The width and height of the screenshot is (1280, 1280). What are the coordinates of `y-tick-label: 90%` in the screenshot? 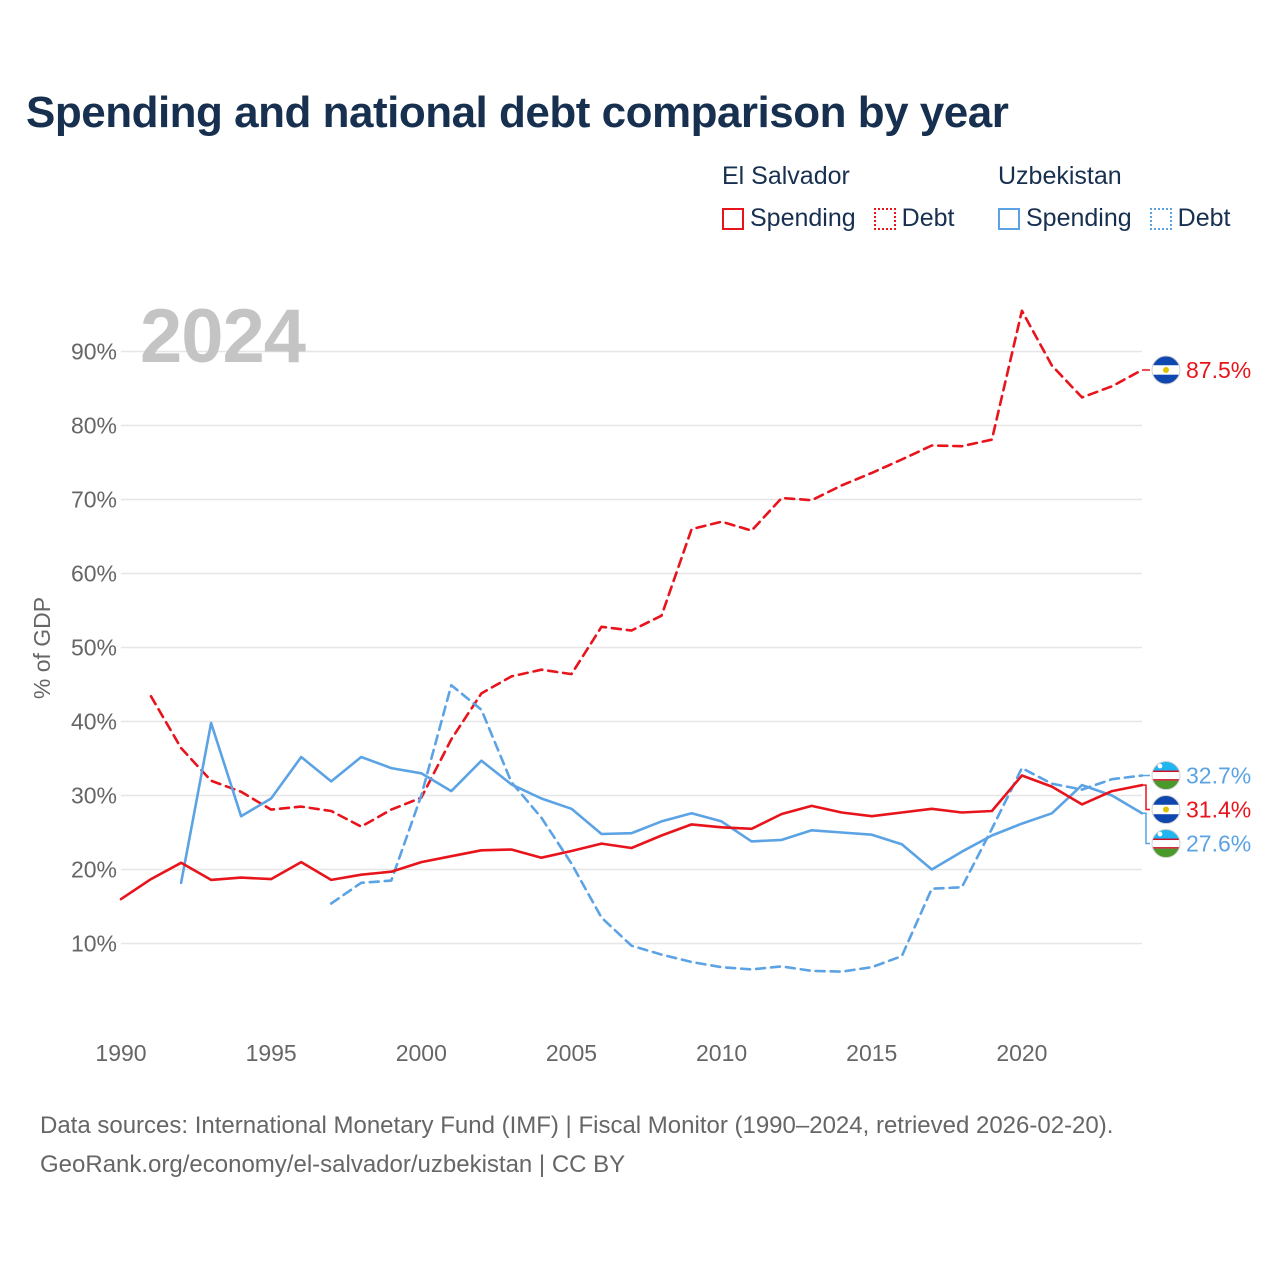 It's located at (94, 352).